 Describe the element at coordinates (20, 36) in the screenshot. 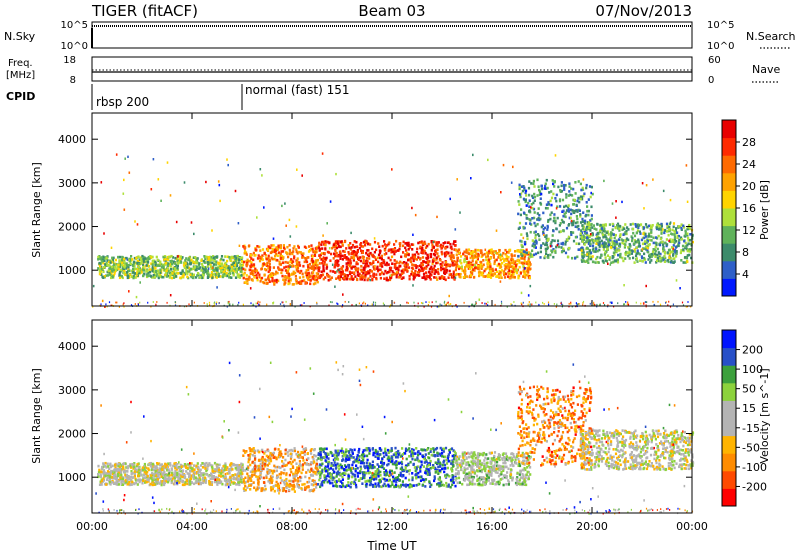

I see `nsky-label: N.Sky` at that location.